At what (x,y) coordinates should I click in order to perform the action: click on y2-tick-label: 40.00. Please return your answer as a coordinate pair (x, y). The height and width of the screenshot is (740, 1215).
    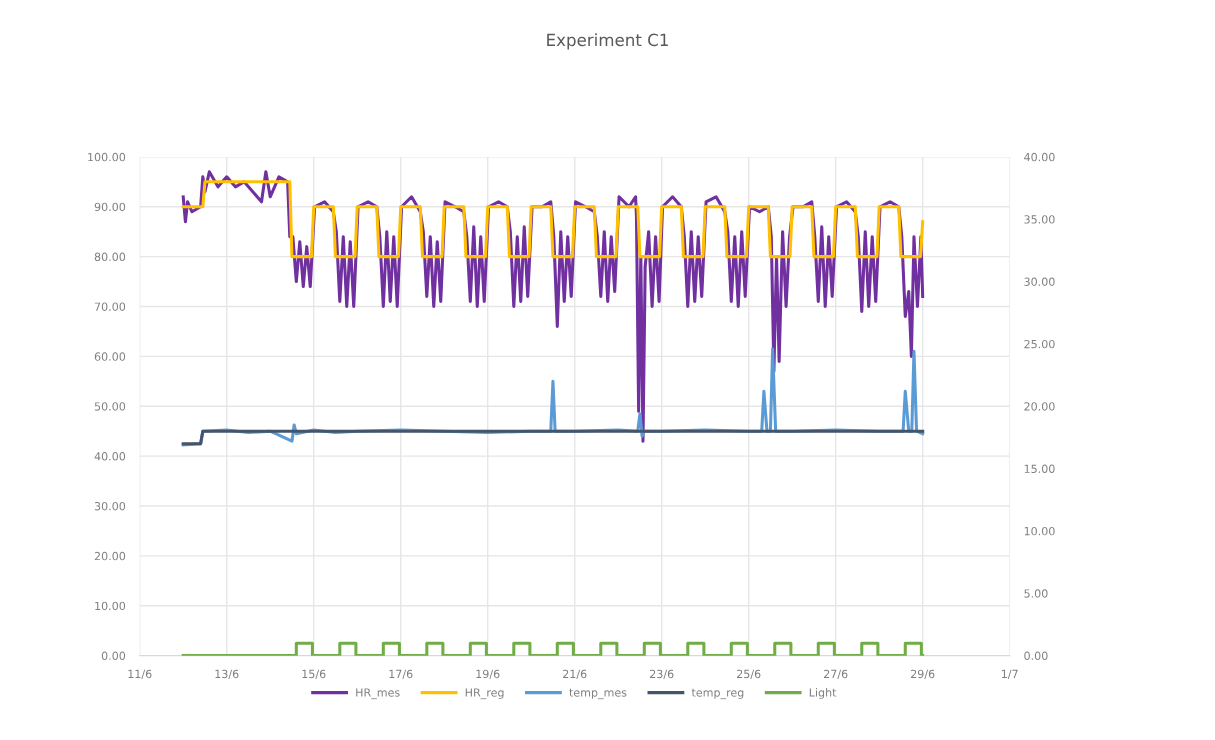
    Looking at the image, I should click on (1039, 157).